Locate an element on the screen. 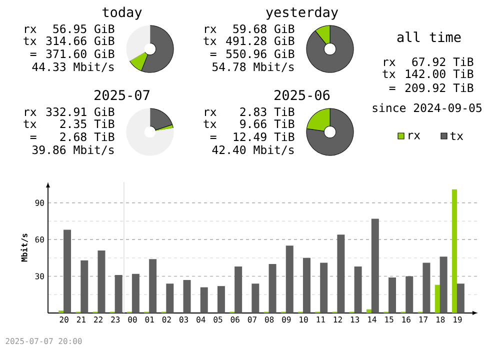 This screenshot has height=348, width=500. text: 44.33 Mbit/s is located at coordinates (73, 67).